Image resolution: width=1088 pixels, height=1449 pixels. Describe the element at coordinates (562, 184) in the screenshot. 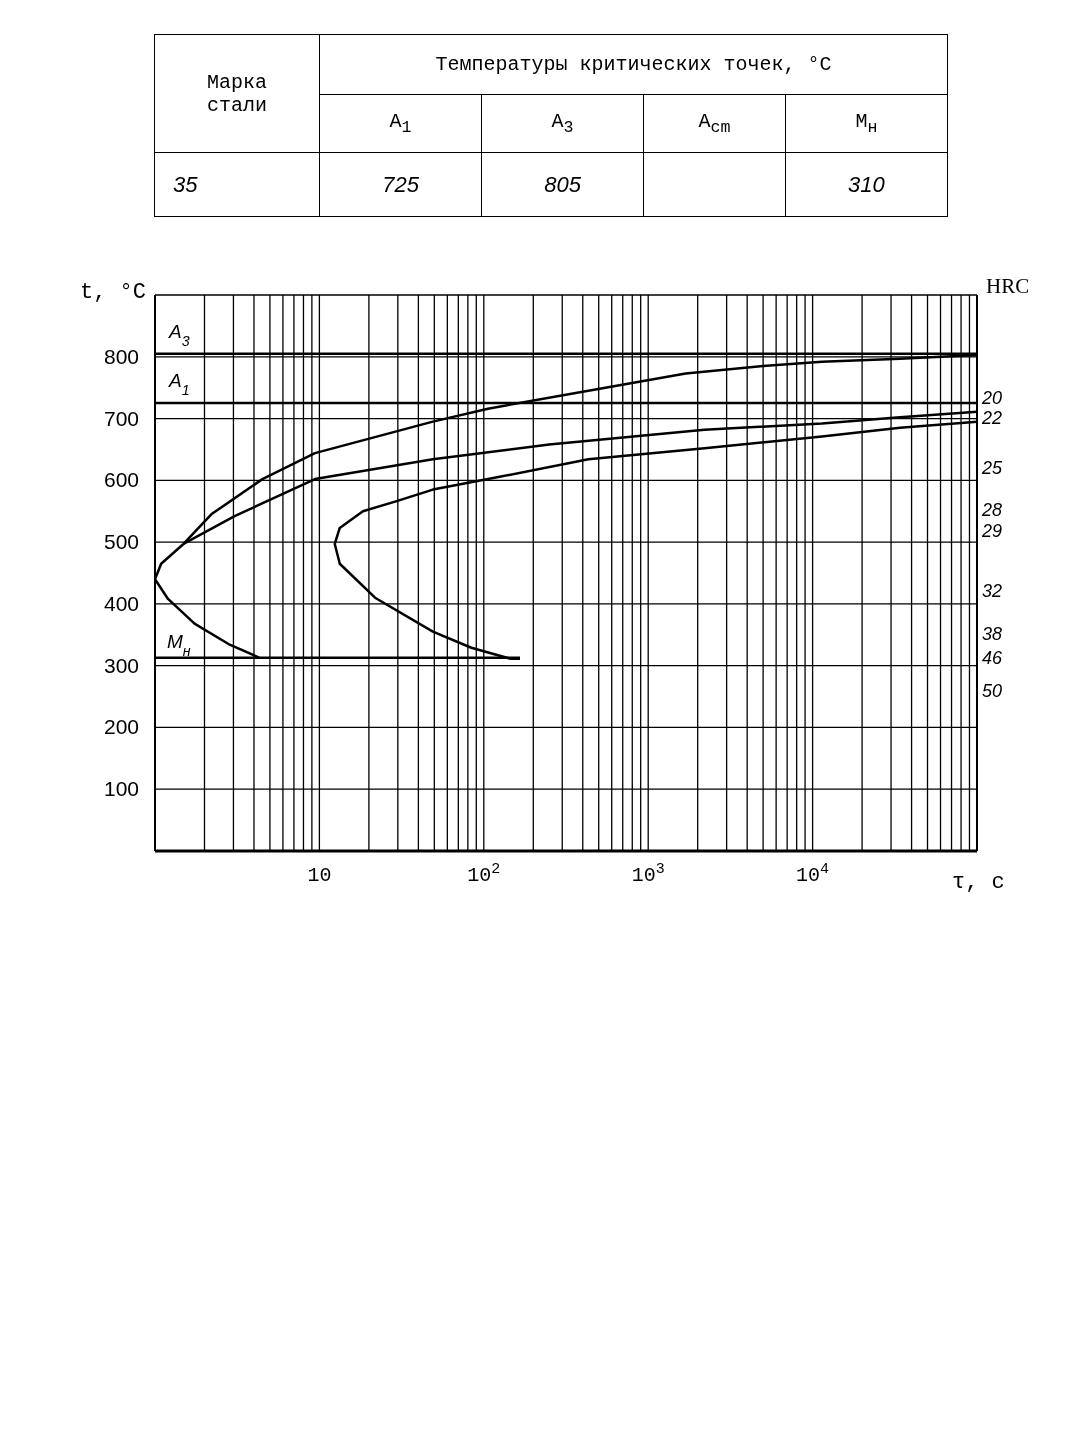

I see `text: 805` at that location.